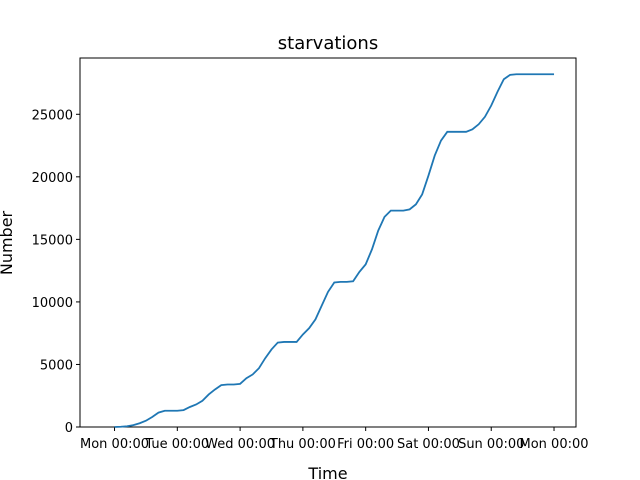 This screenshot has width=640, height=480. I want to click on x-axis-title: Time, so click(327, 472).